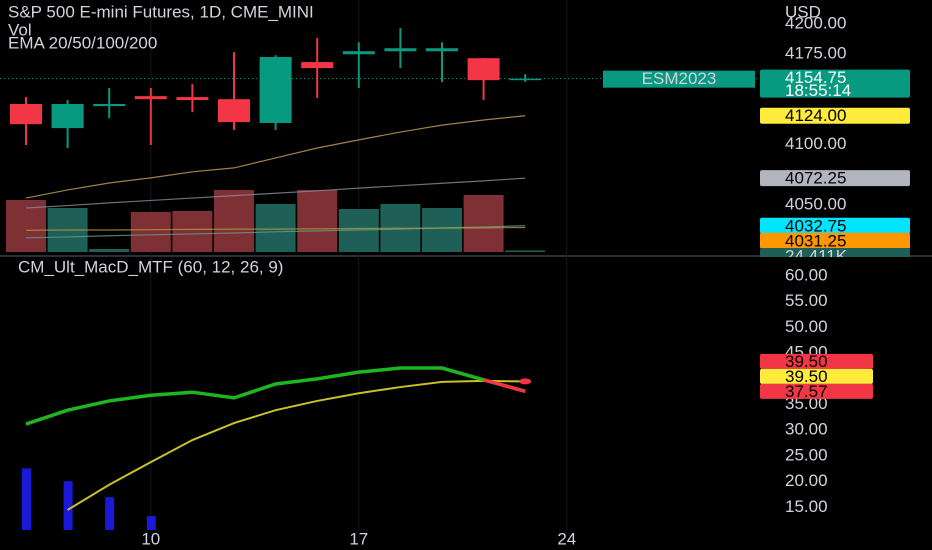 Image resolution: width=932 pixels, height=550 pixels. Describe the element at coordinates (806, 274) in the screenshot. I see `y-tick-label: 60.00` at that location.